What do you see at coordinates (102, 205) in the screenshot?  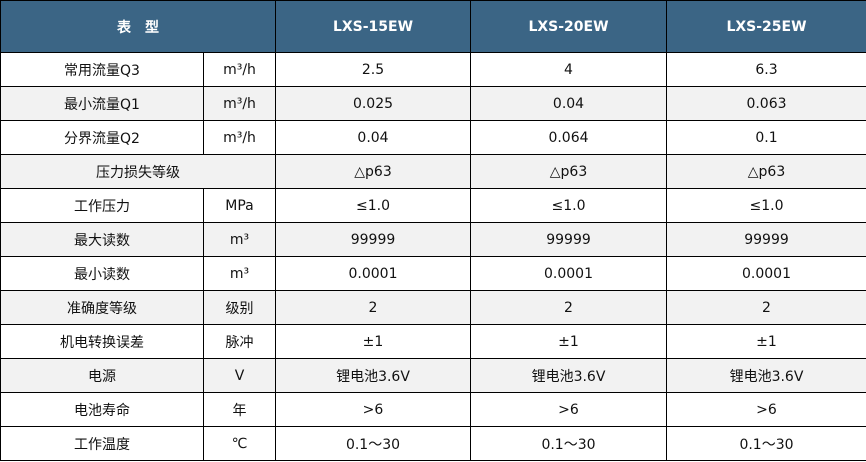 I see `param-cell: 工作压力` at bounding box center [102, 205].